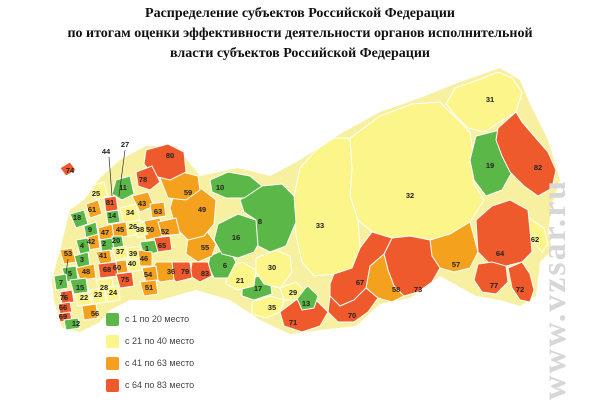 This screenshot has width=600, height=407. I want to click on legend-label-4: с 64 по 83 место, so click(160, 385).